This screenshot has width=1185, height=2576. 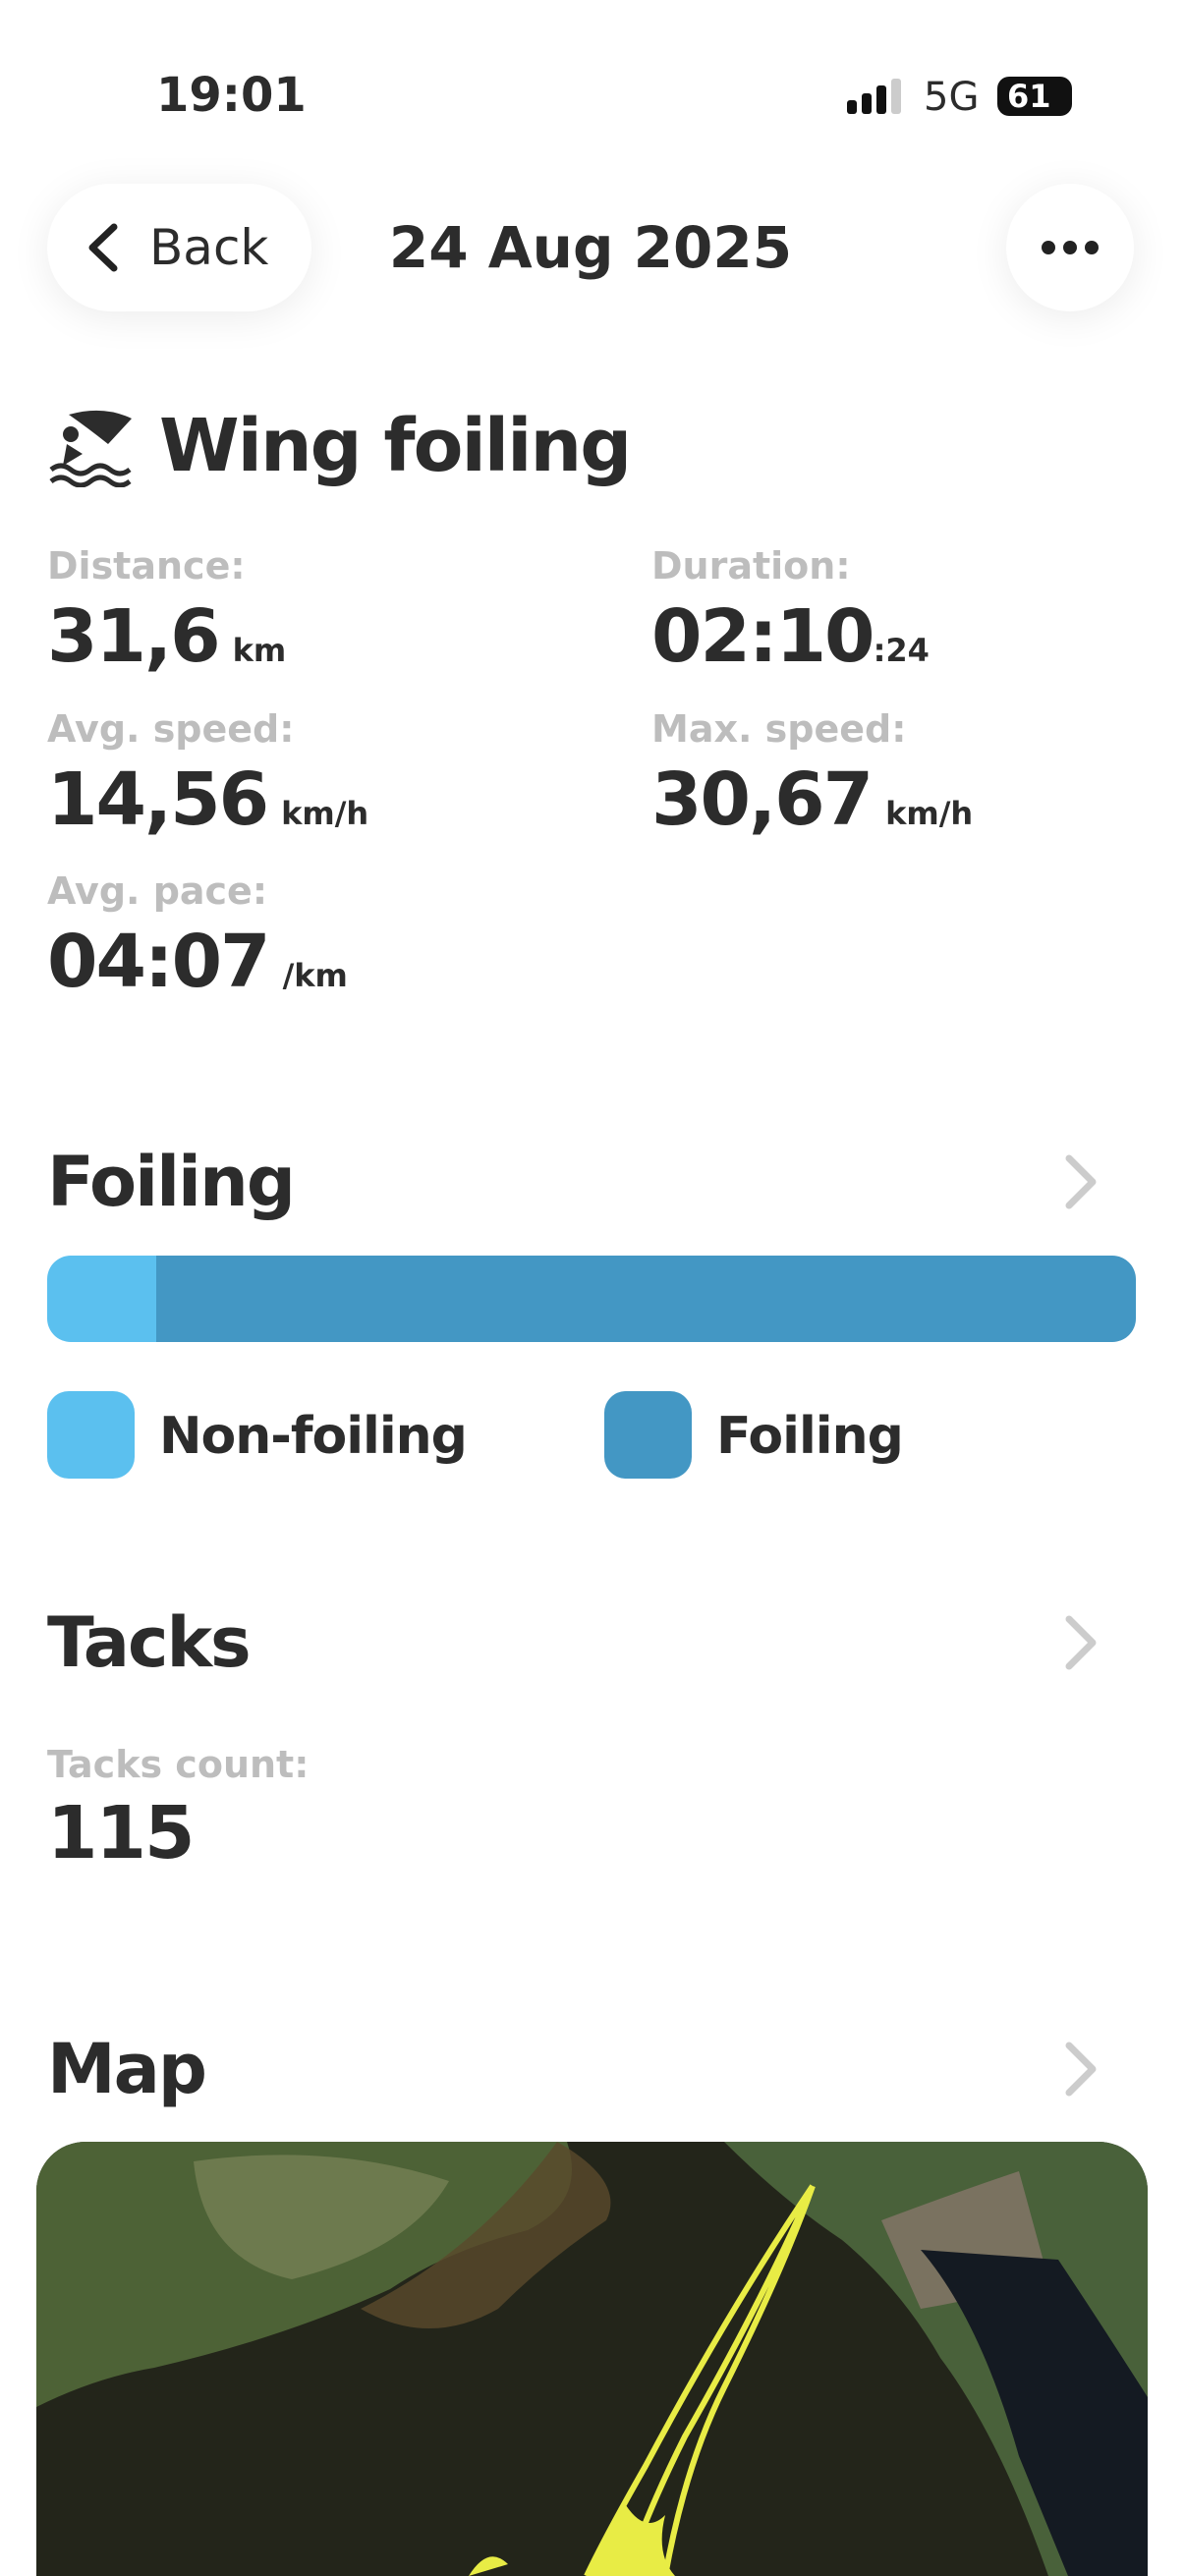 I want to click on legend-label: Non-foiling, so click(x=314, y=1436).